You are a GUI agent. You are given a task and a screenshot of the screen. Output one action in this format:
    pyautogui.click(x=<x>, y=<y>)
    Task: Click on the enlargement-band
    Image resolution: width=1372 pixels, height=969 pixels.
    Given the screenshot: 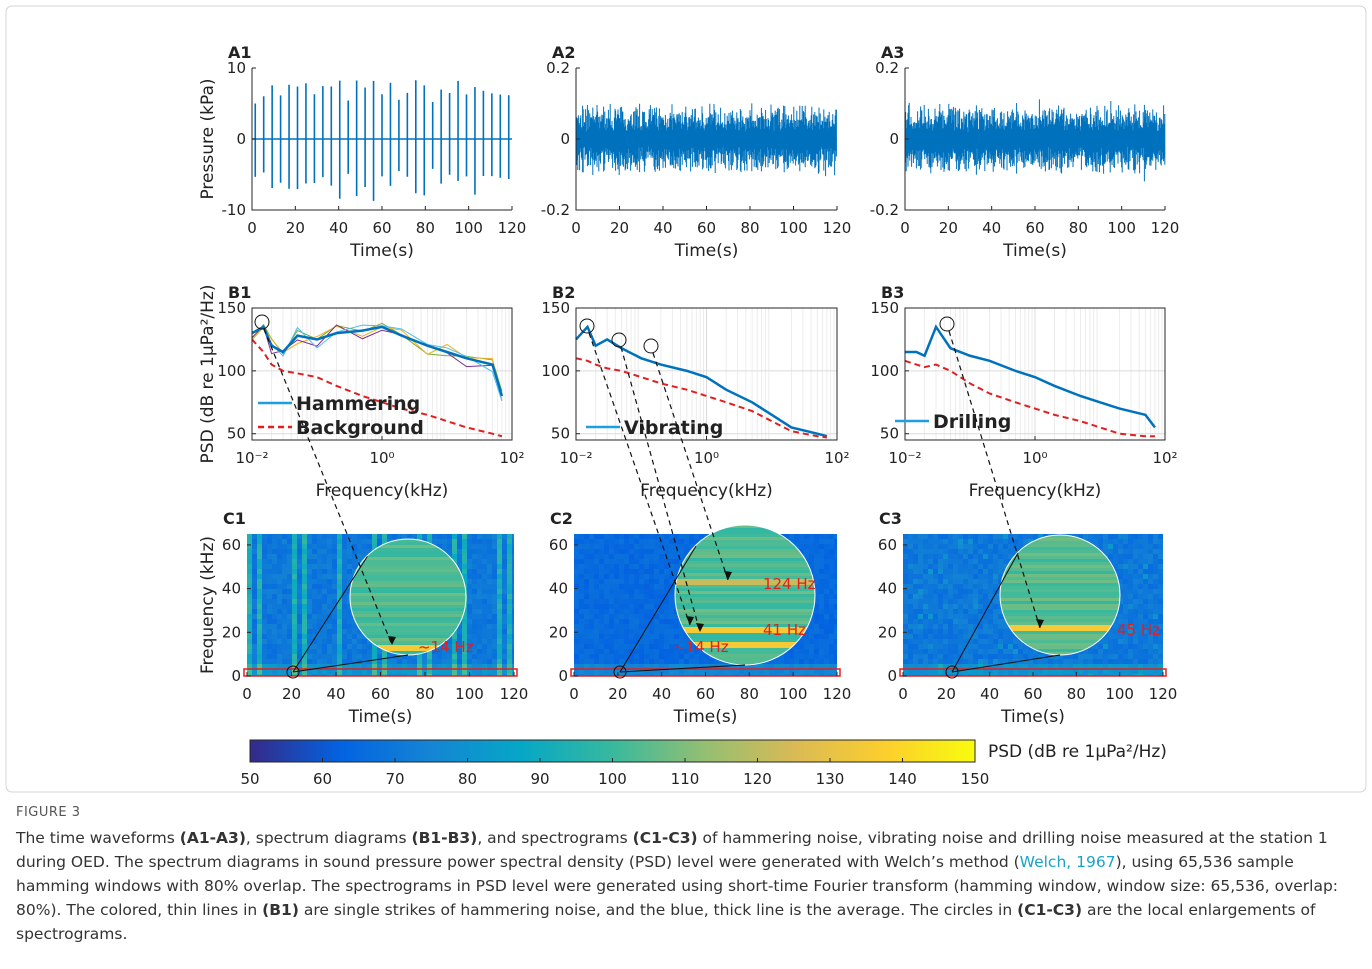 What is the action you would take?
    pyautogui.click(x=408, y=561)
    